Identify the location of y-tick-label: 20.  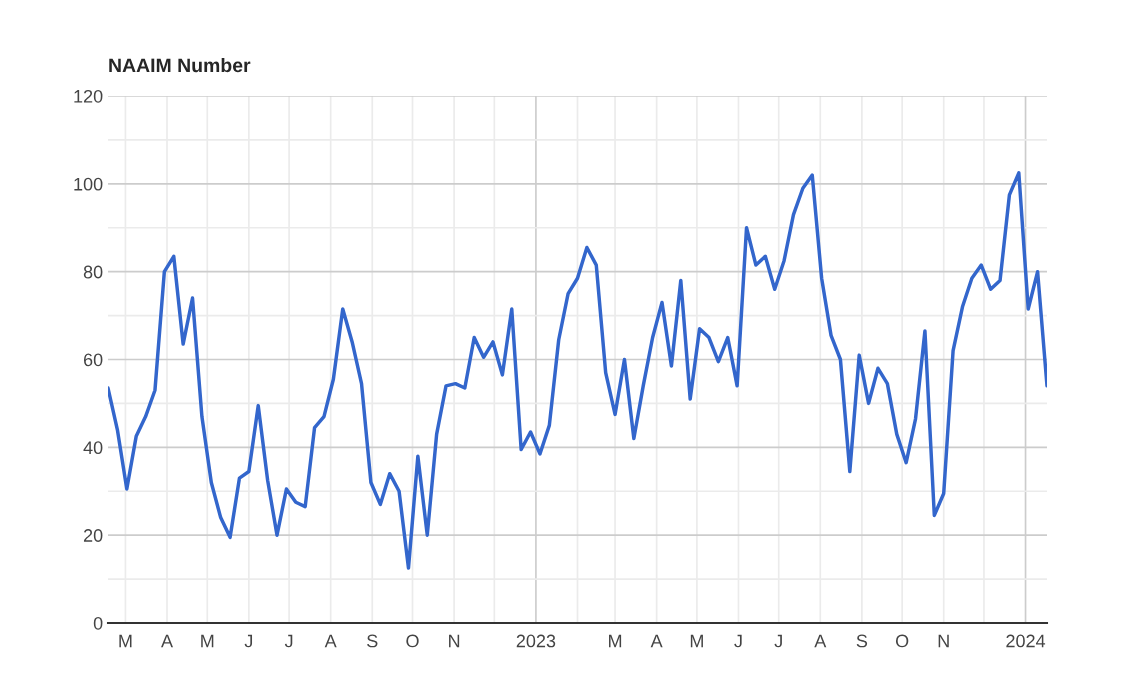
(93, 535).